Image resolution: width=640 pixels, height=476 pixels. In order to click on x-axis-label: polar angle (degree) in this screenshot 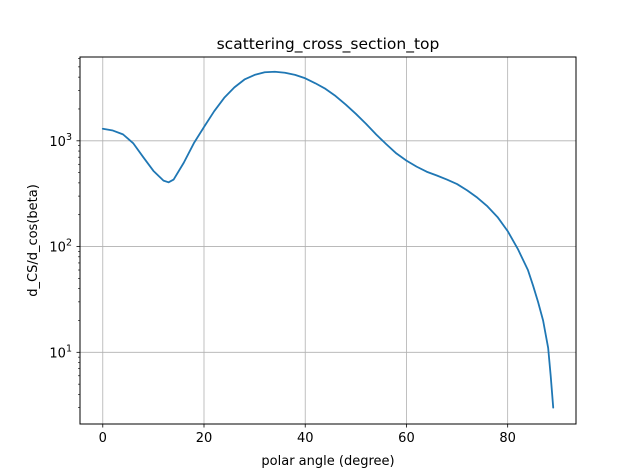, I will do `click(327, 461)`.